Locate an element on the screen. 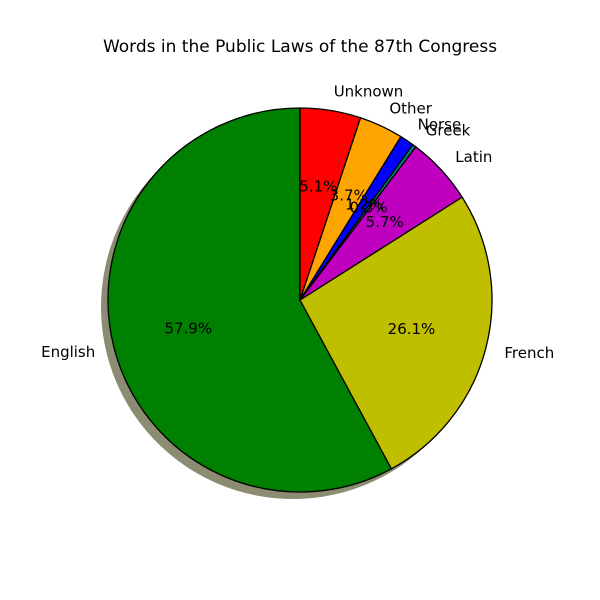 The image size is (600, 600). label-norse: Norse is located at coordinates (440, 125).